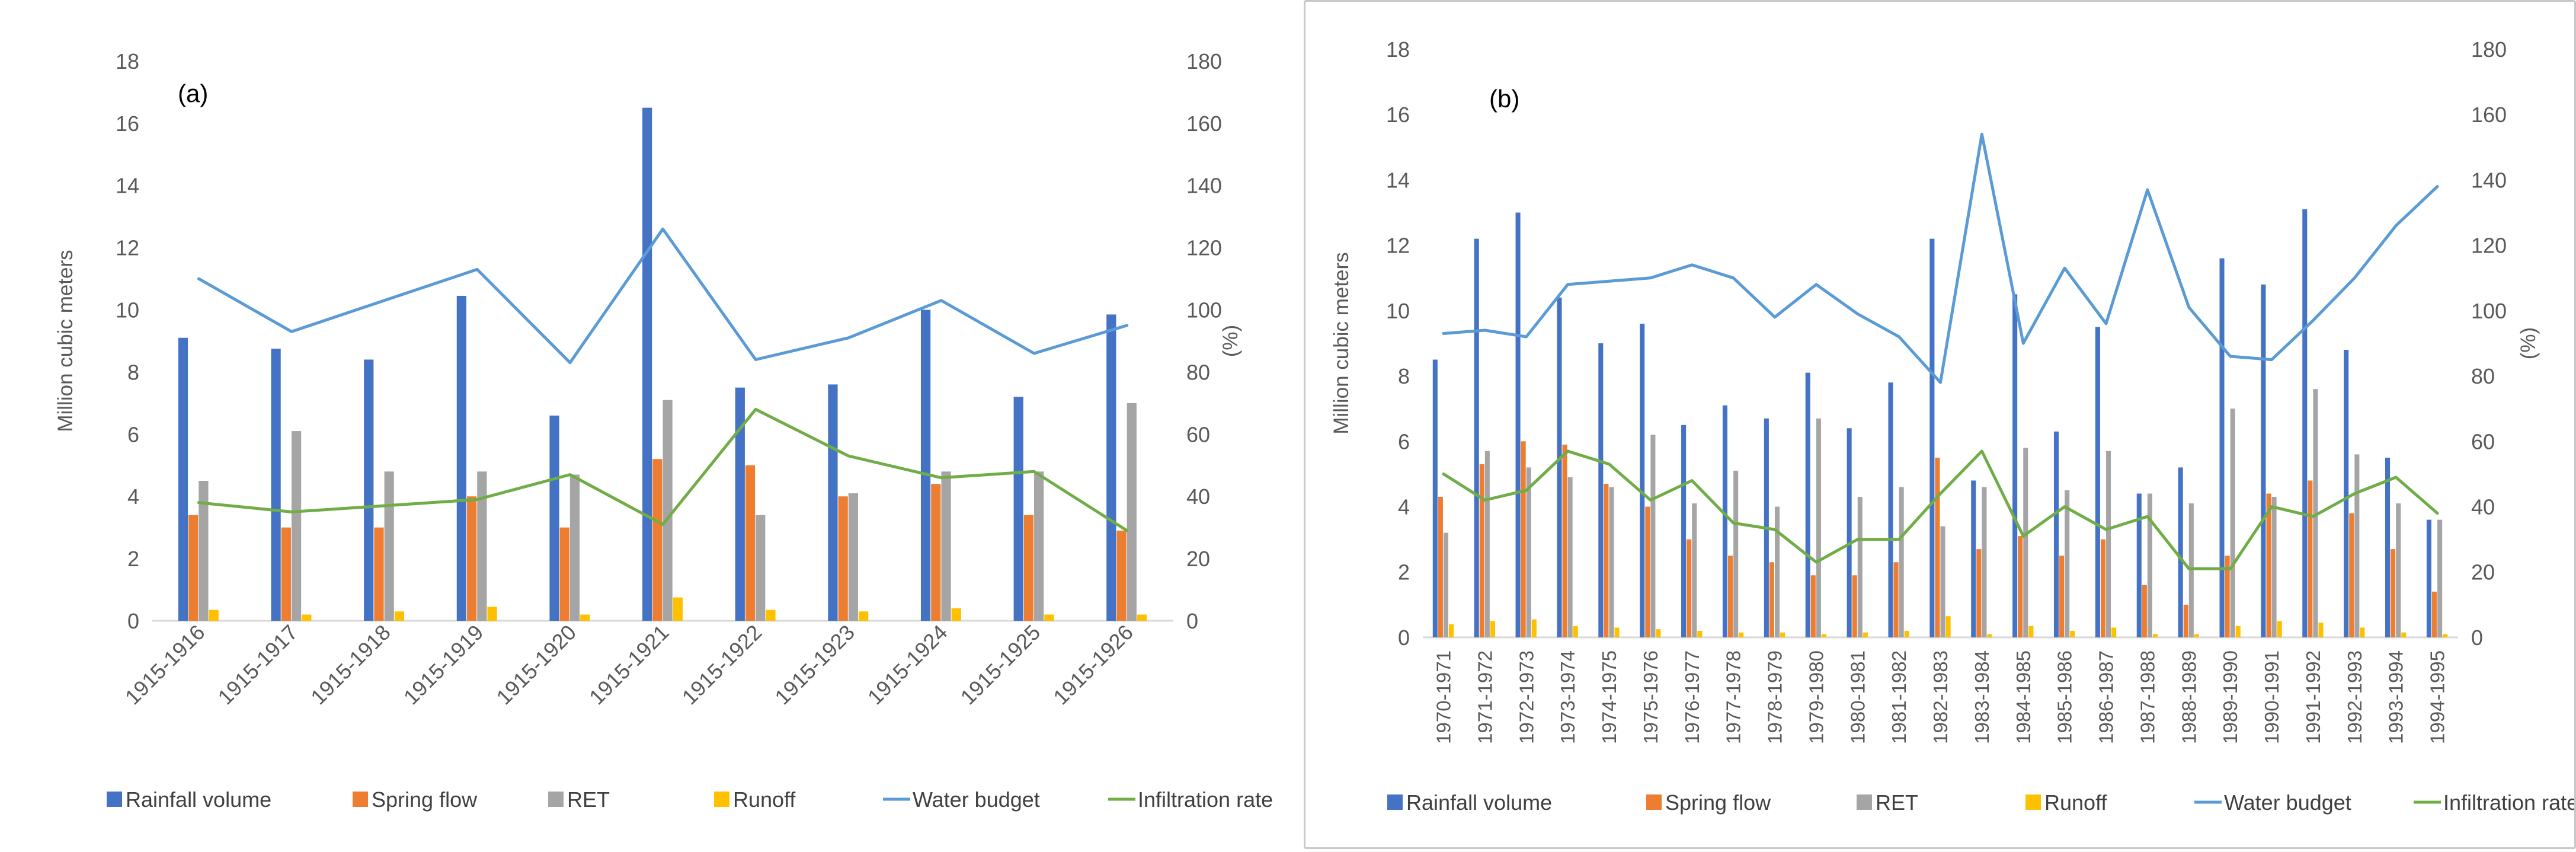 This screenshot has width=2576, height=852. I want to click on legend-label: RET, so click(1897, 803).